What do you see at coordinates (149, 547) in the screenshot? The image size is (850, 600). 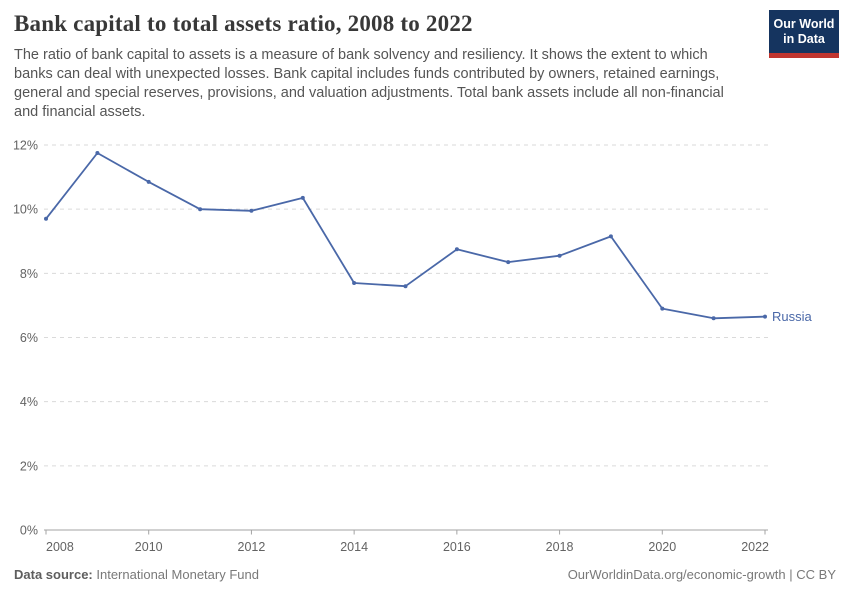 I see `x-tick-label: 2010` at bounding box center [149, 547].